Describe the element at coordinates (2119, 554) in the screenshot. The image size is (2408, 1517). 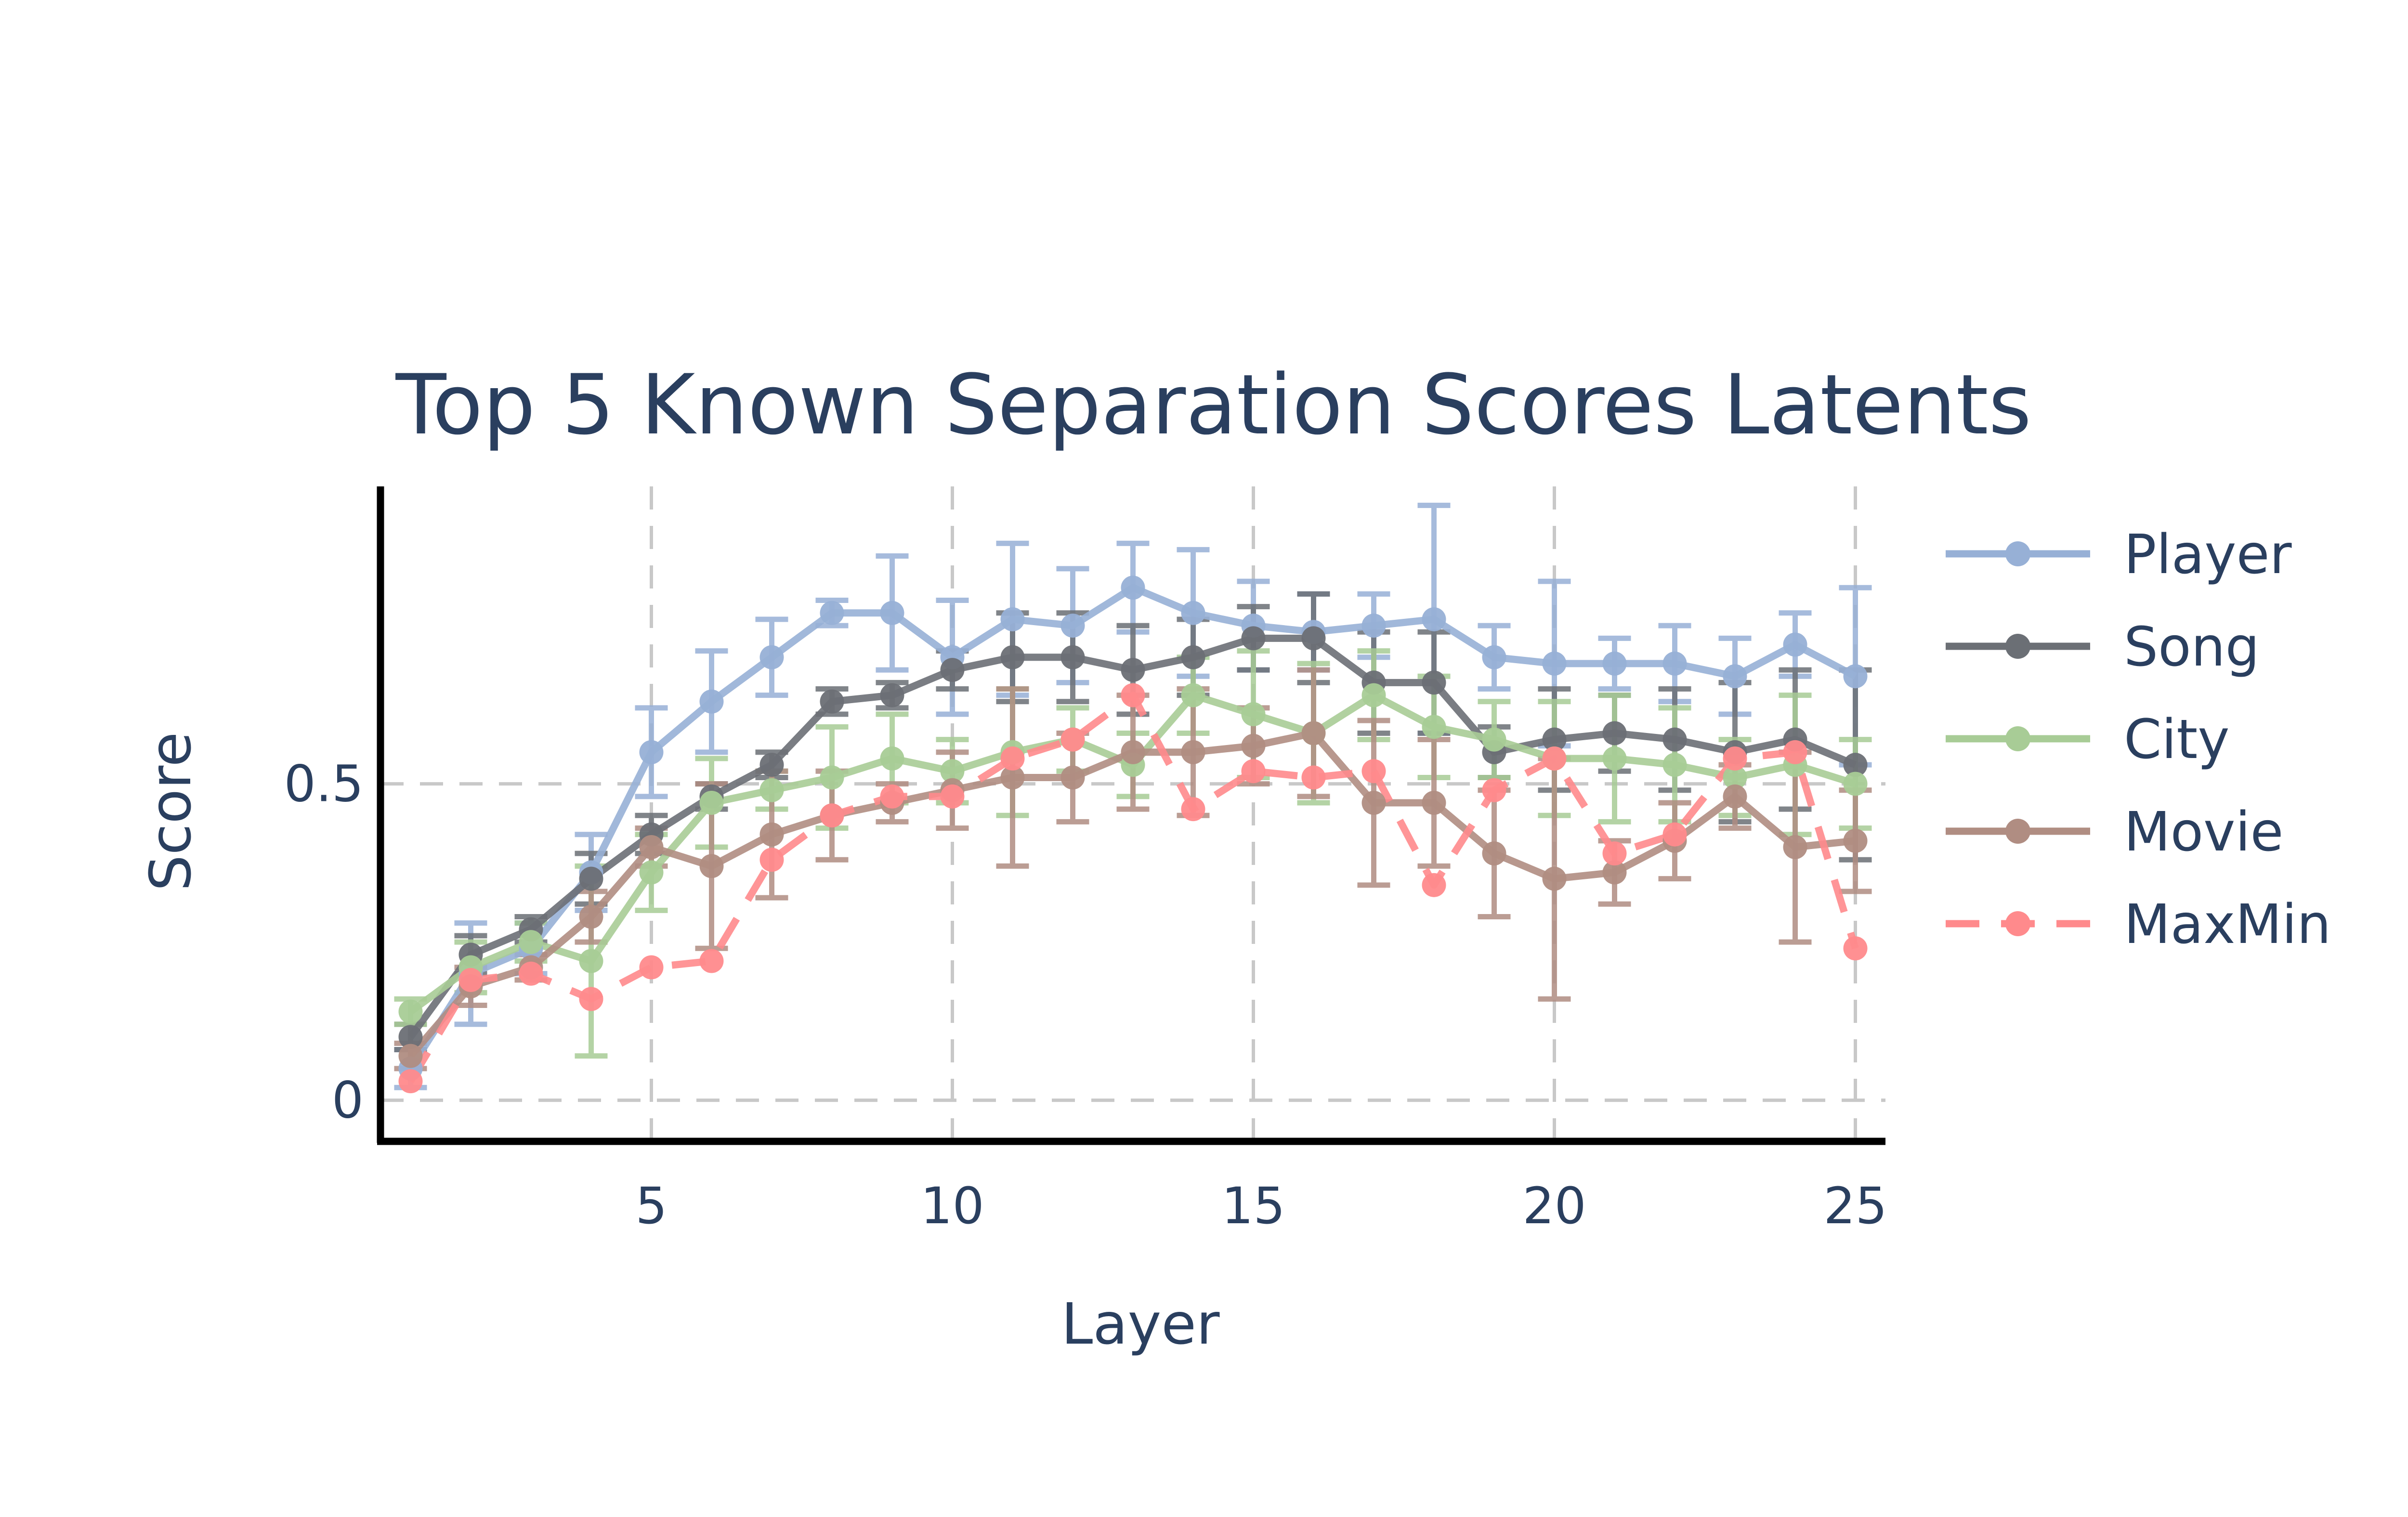
I see `legend-item-player: Player` at that location.